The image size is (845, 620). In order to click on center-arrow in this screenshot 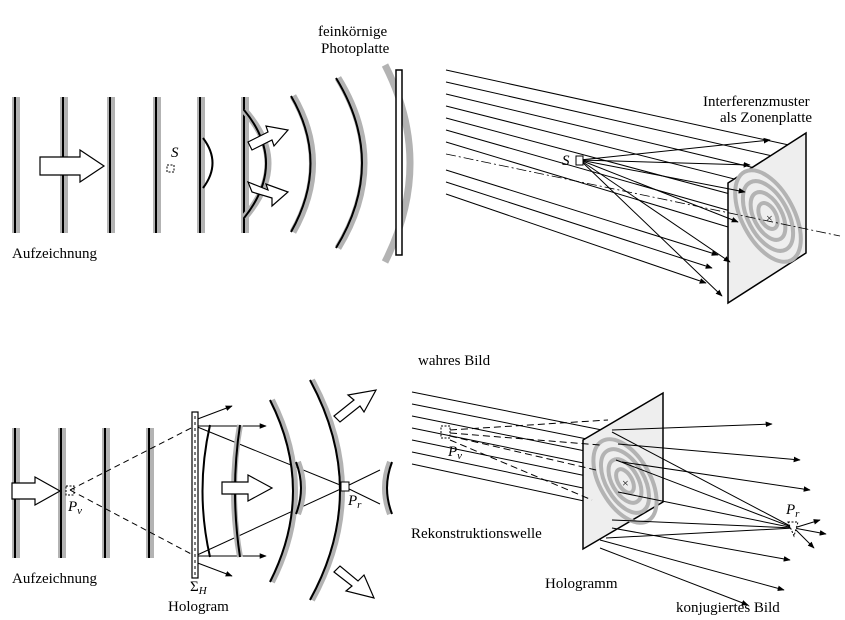, I will do `click(247, 488)`.